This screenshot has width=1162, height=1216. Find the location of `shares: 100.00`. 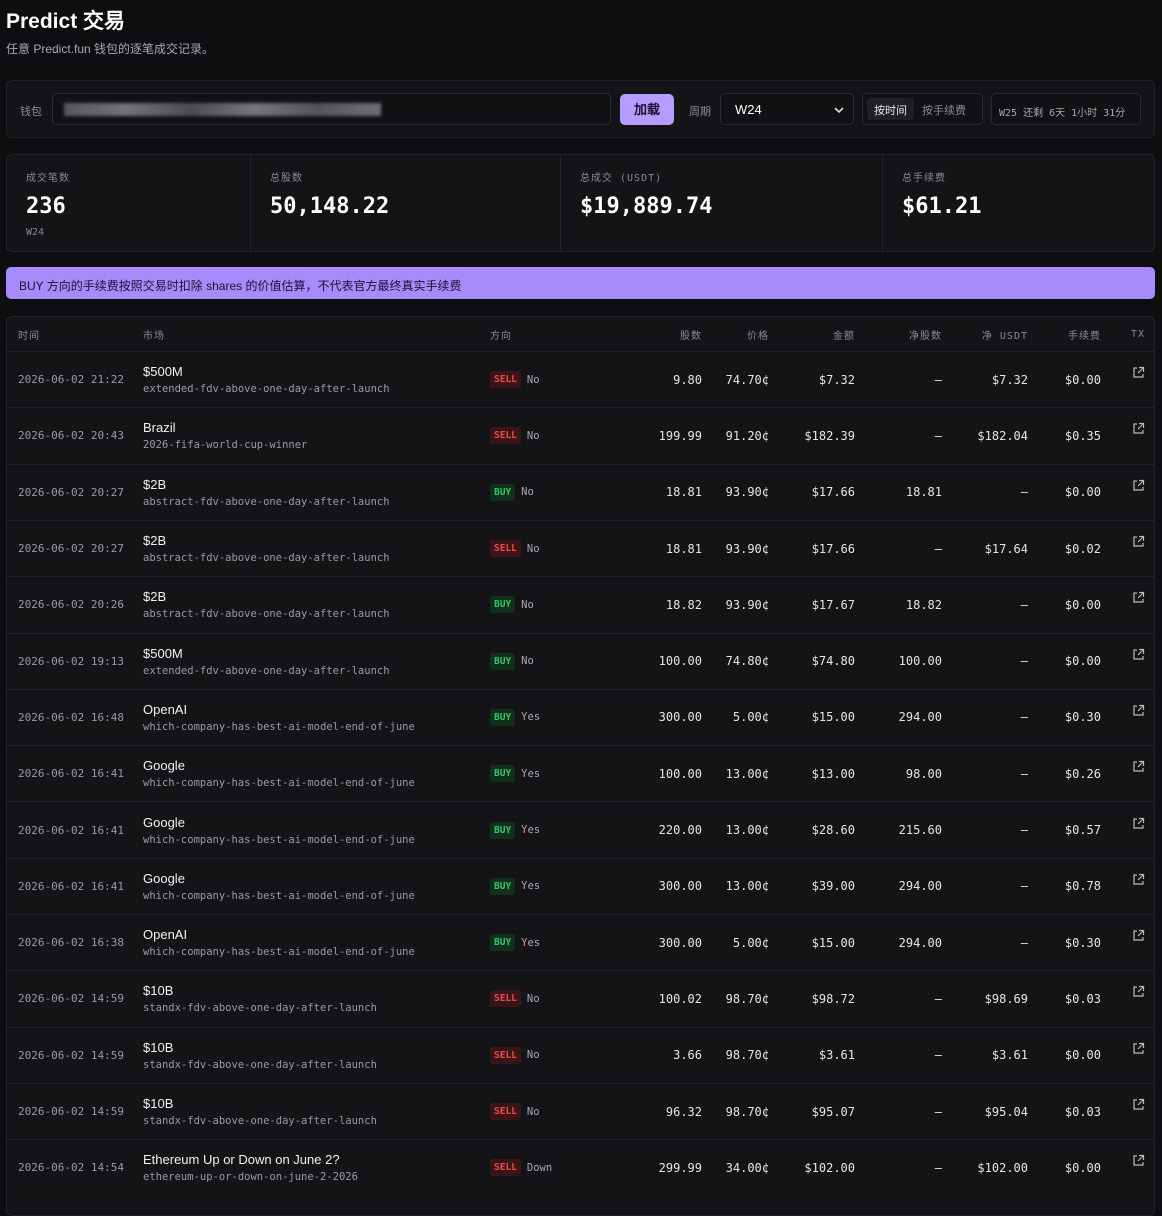

shares: 100.00 is located at coordinates (680, 773).